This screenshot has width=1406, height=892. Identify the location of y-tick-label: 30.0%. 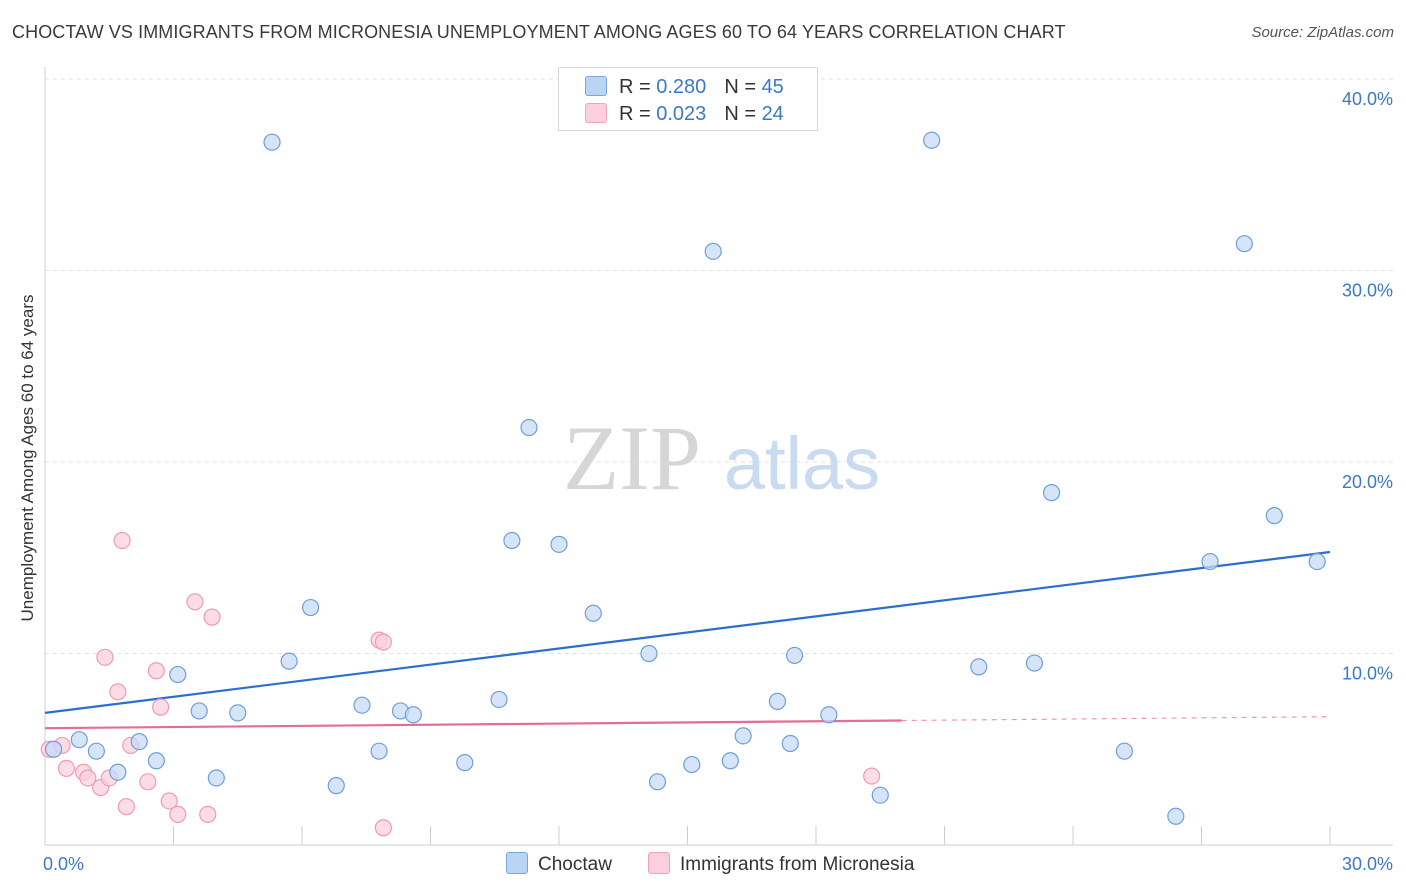
(1367, 291).